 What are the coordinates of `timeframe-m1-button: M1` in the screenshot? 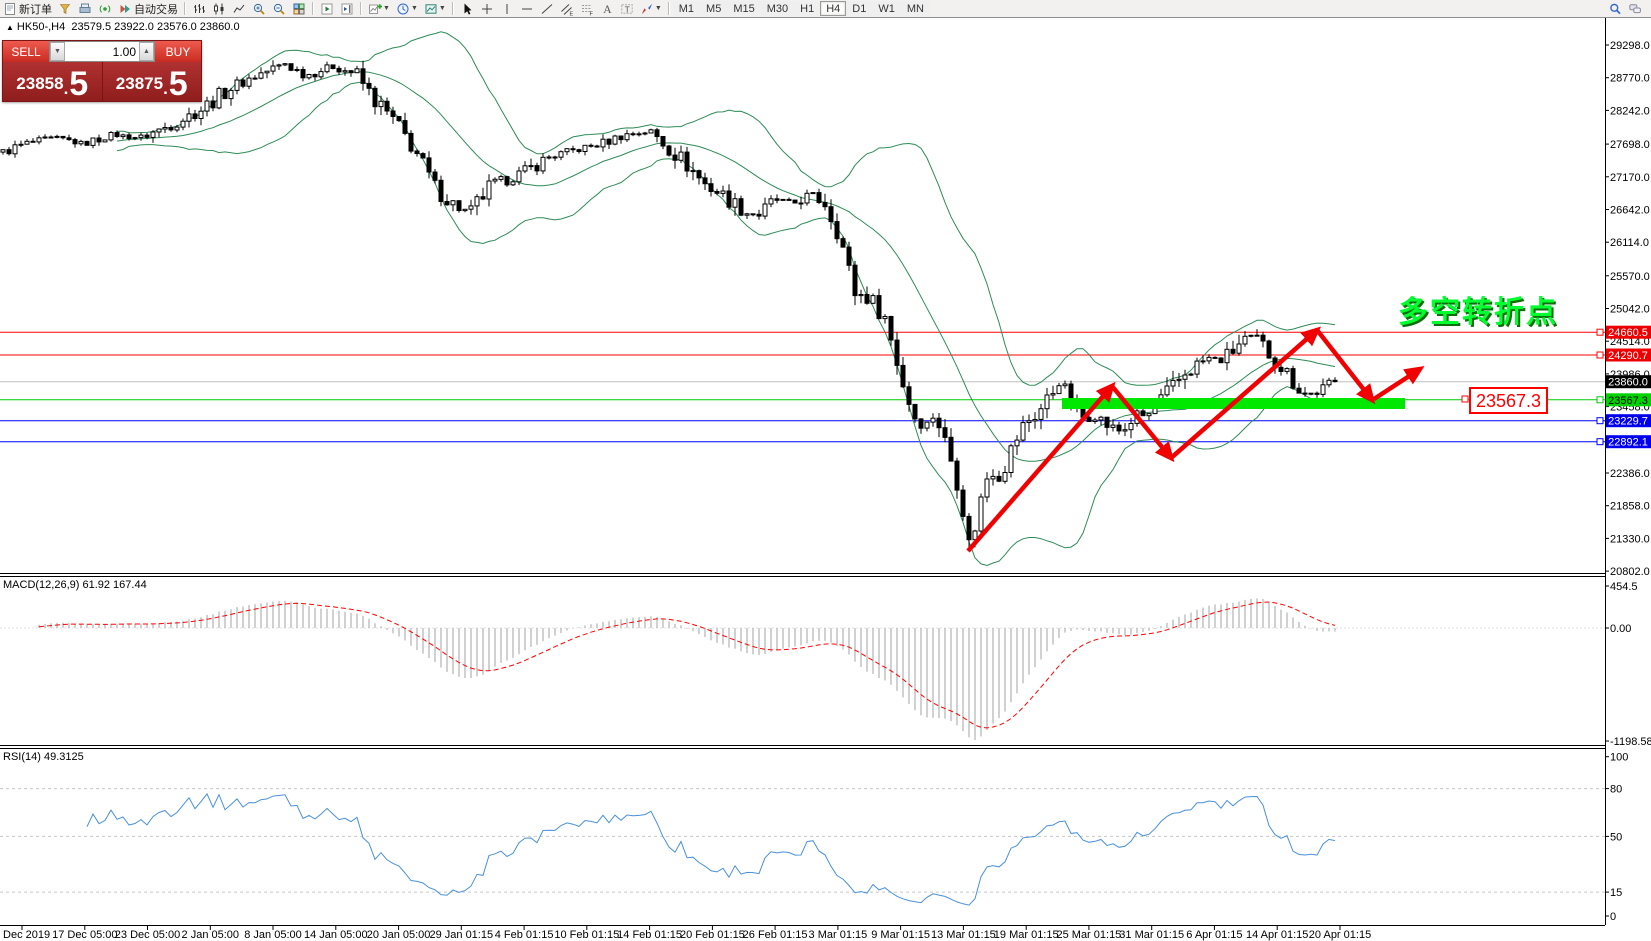 It's located at (686, 8).